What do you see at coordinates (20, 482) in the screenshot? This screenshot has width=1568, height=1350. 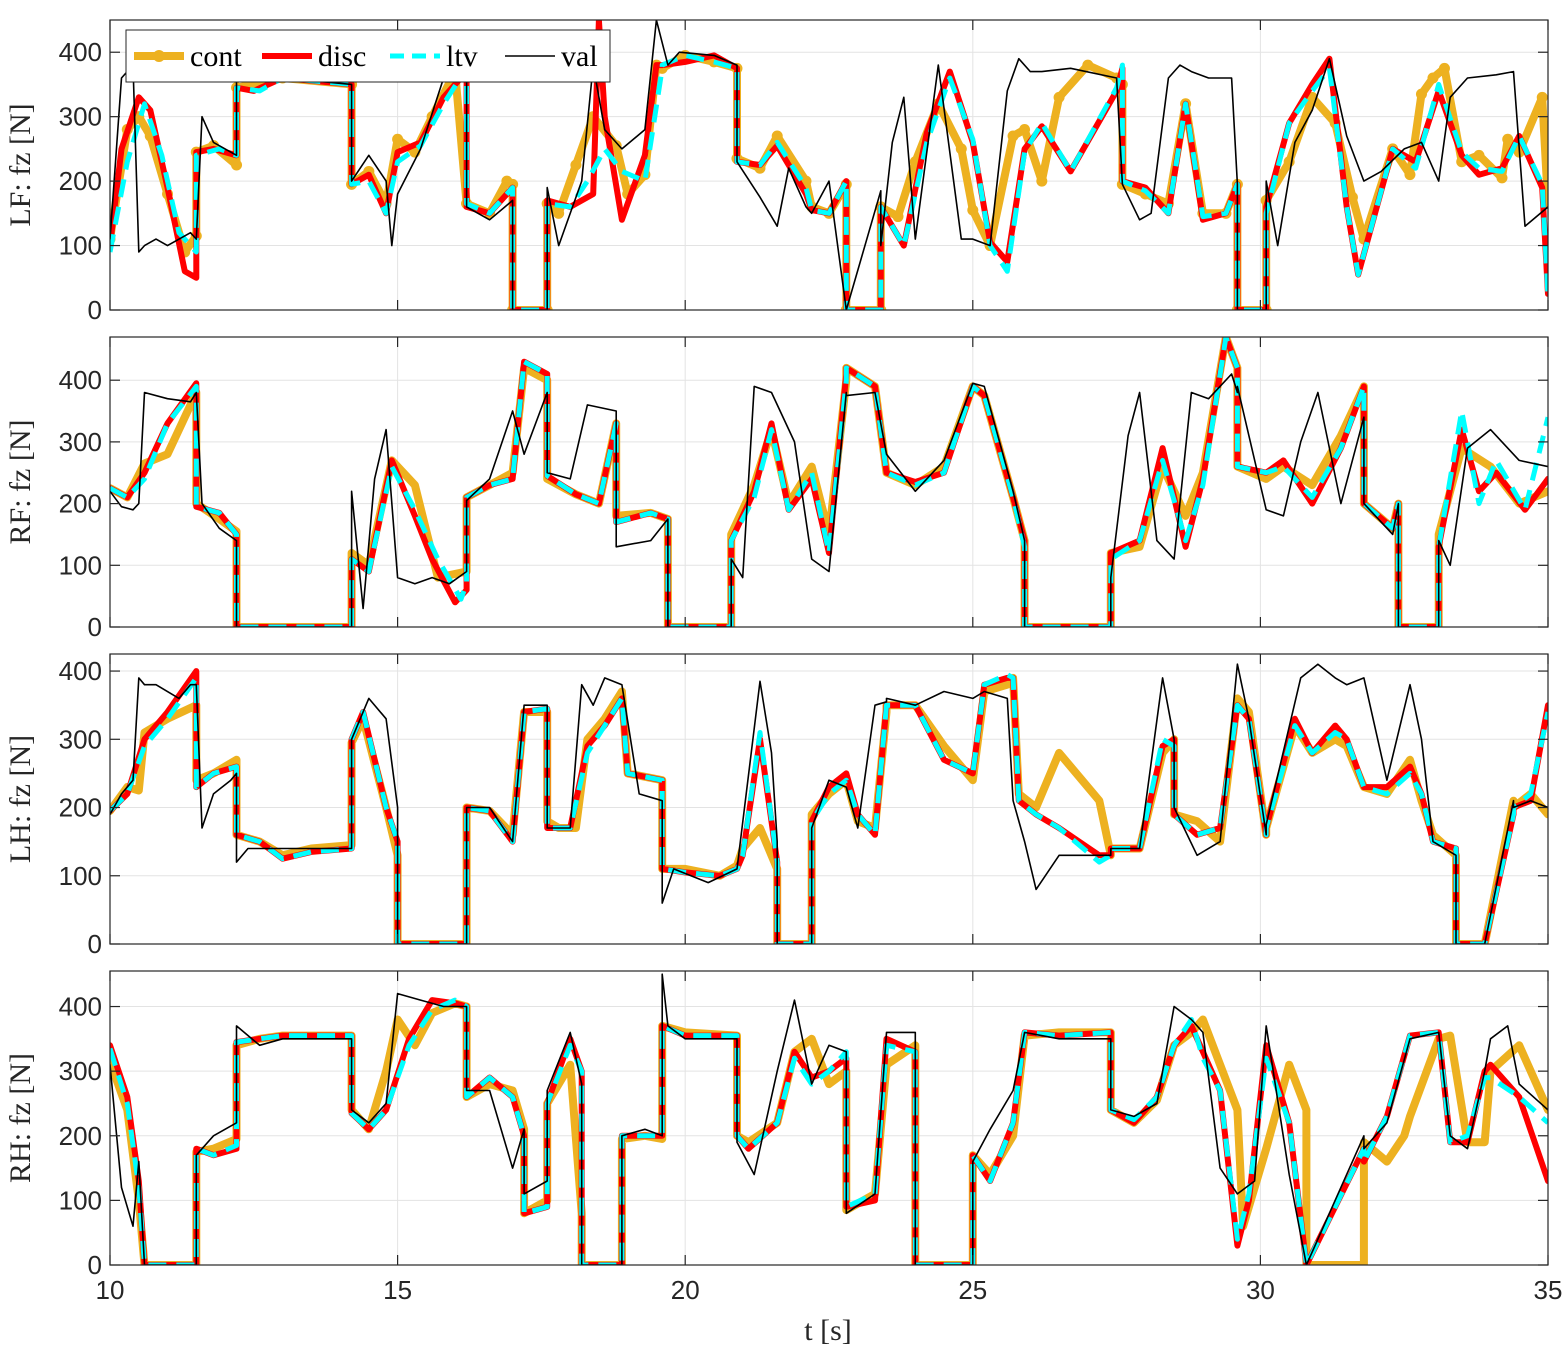 I see `y-axis-label: RF: fz [N]` at bounding box center [20, 482].